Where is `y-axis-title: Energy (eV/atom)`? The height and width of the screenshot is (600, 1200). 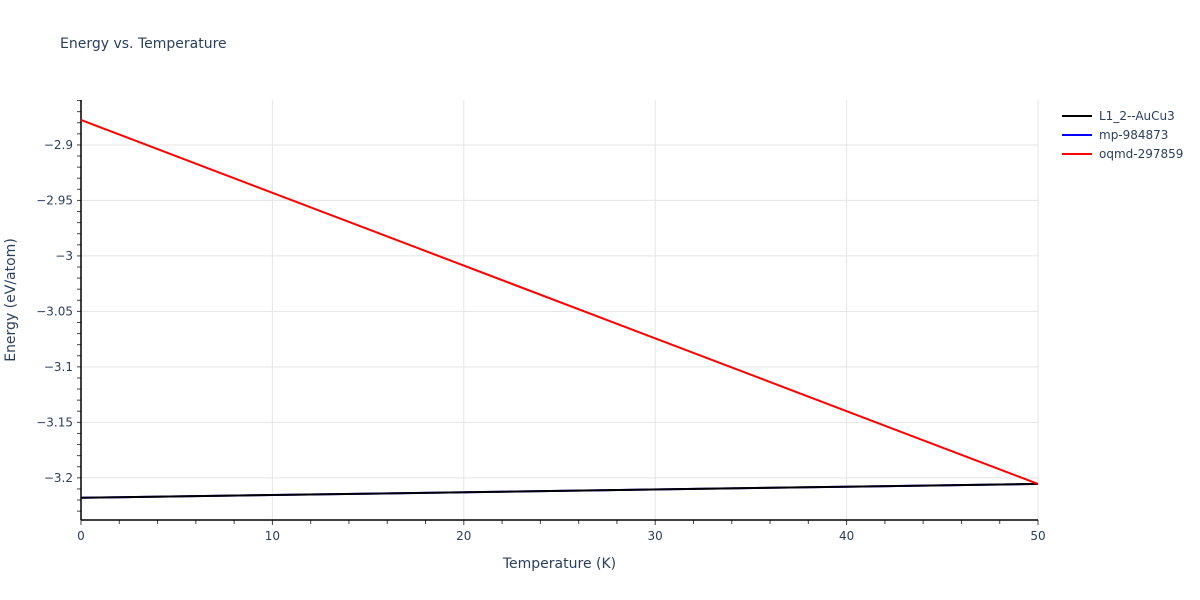
y-axis-title: Energy (eV/atom) is located at coordinates (11, 300).